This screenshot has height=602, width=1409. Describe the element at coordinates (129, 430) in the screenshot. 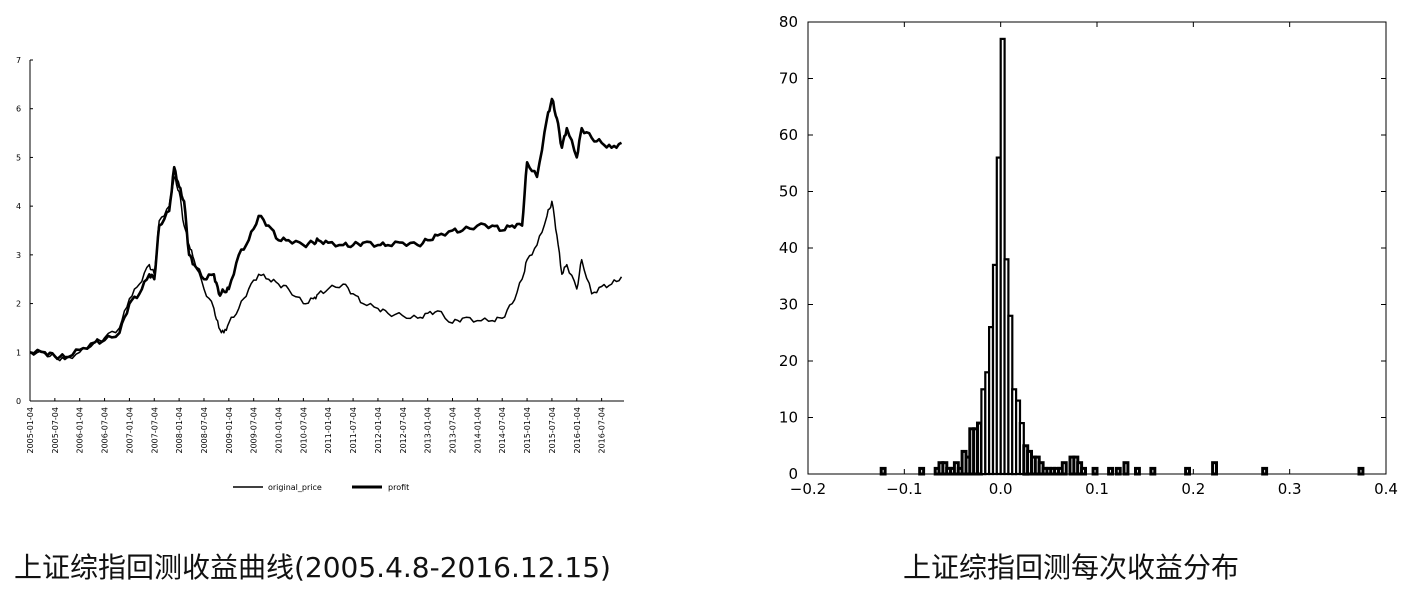

I see `left-x-tick-label: 2007-01-04` at that location.